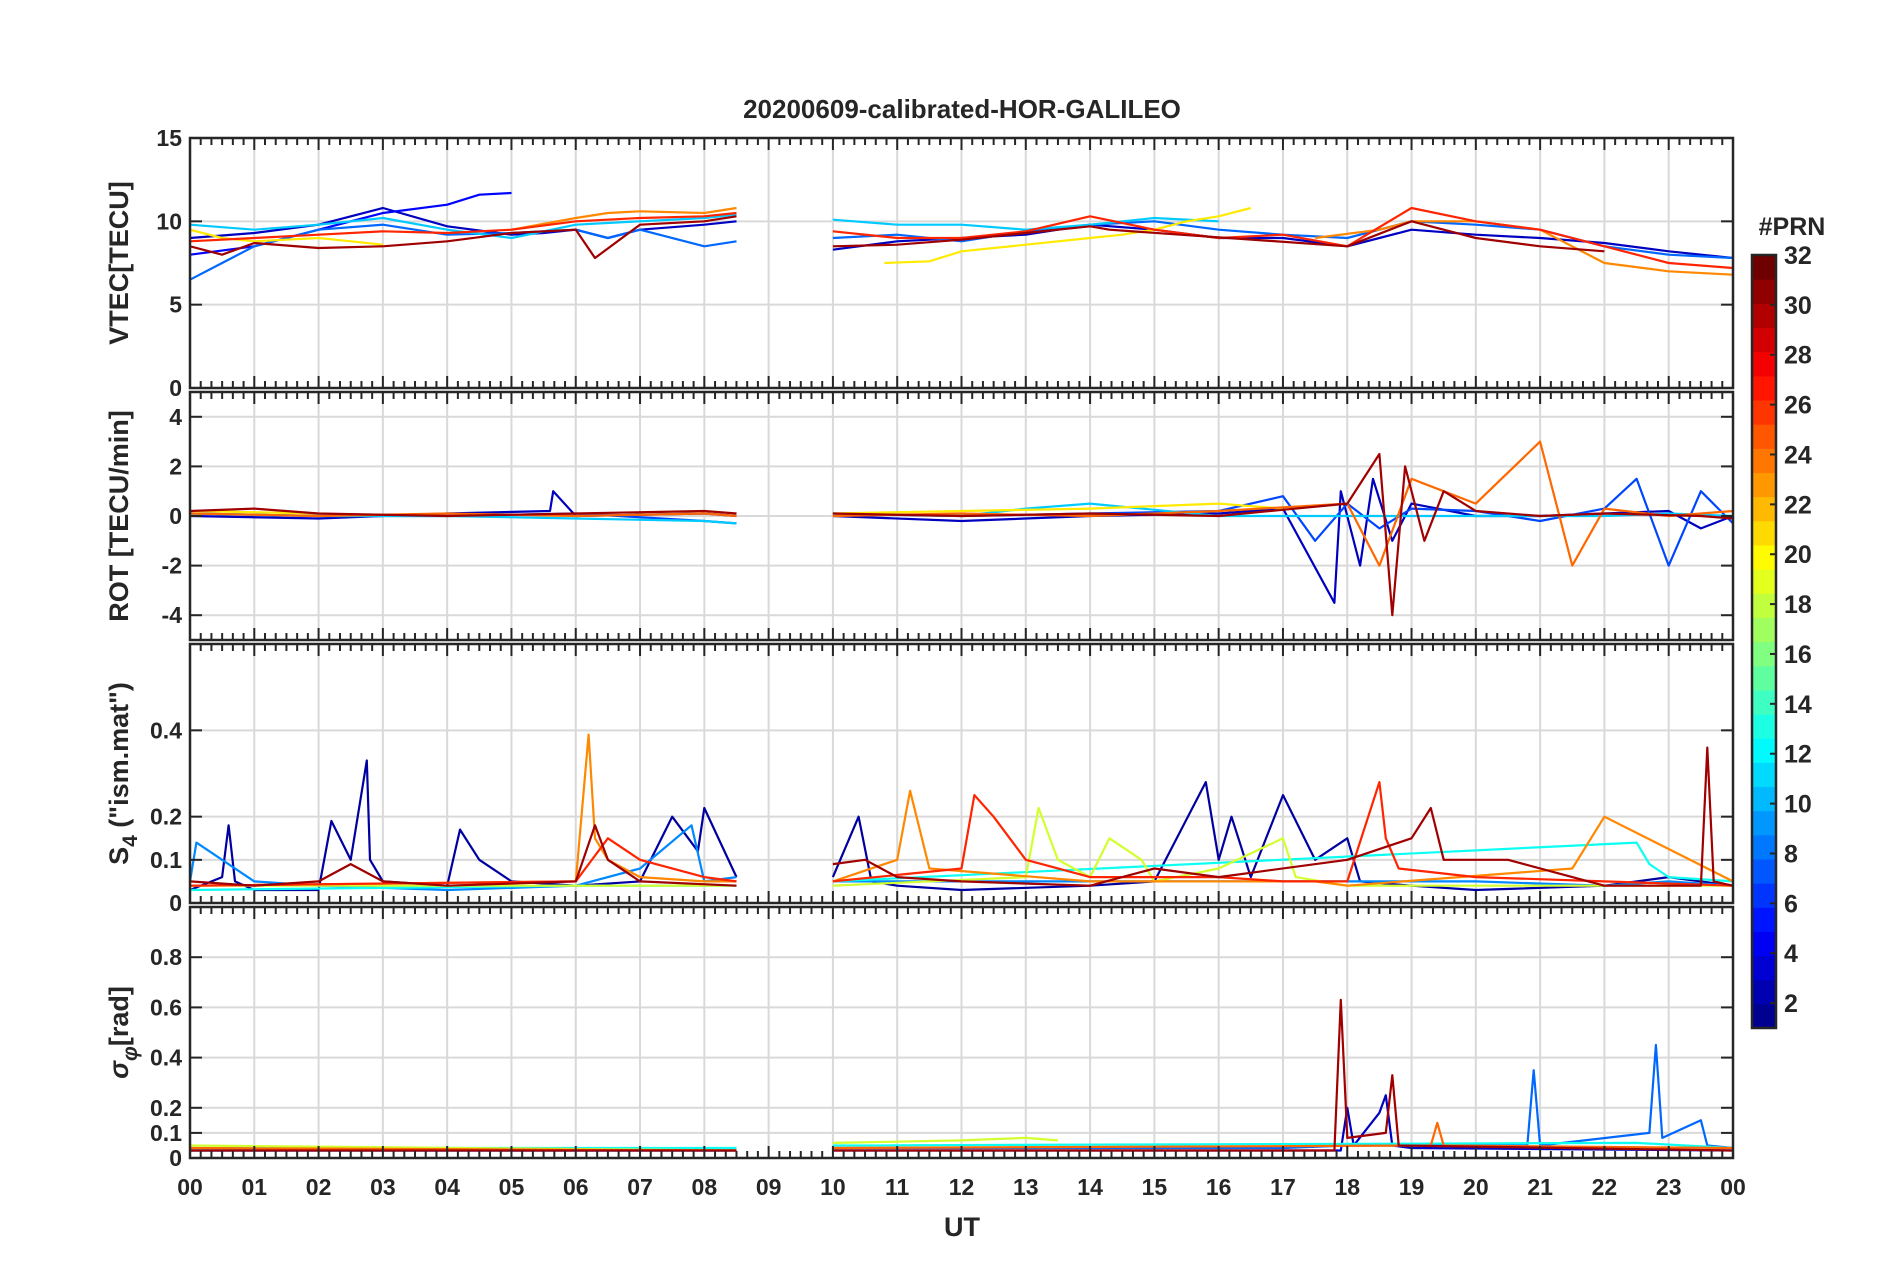 This screenshot has height=1272, width=1902. What do you see at coordinates (169, 138) in the screenshot?
I see `y-tick-label: 15` at bounding box center [169, 138].